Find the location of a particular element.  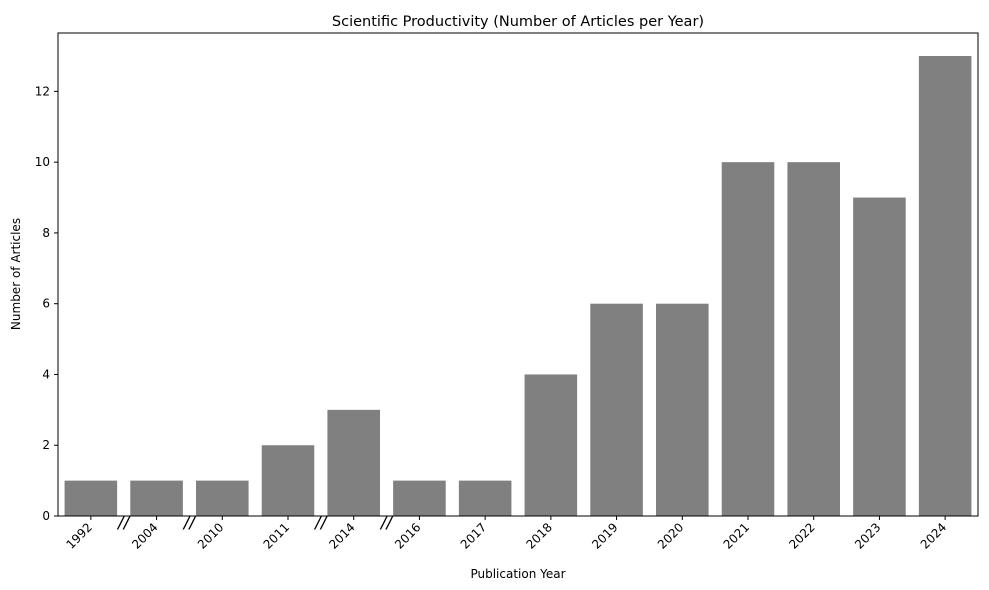

bar-1992 is located at coordinates (91, 498).